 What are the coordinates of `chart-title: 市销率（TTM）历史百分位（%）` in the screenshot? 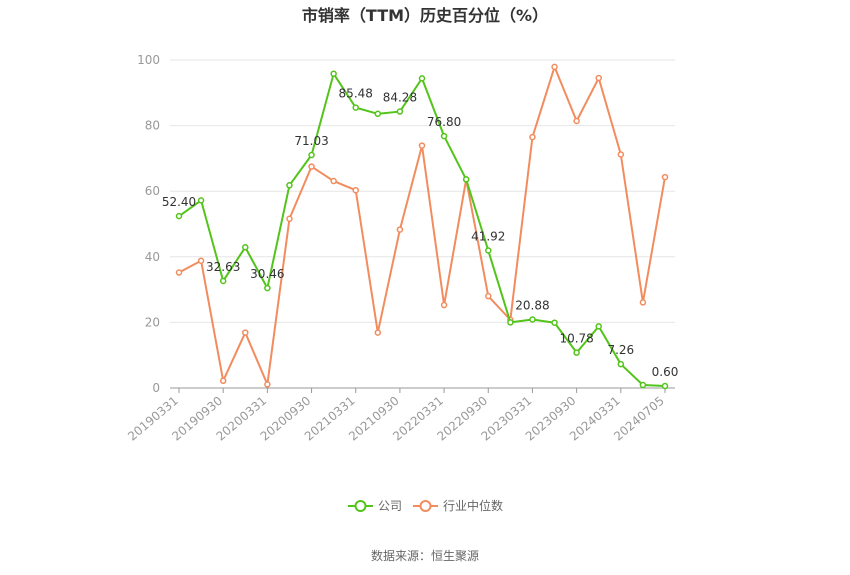 It's located at (425, 15).